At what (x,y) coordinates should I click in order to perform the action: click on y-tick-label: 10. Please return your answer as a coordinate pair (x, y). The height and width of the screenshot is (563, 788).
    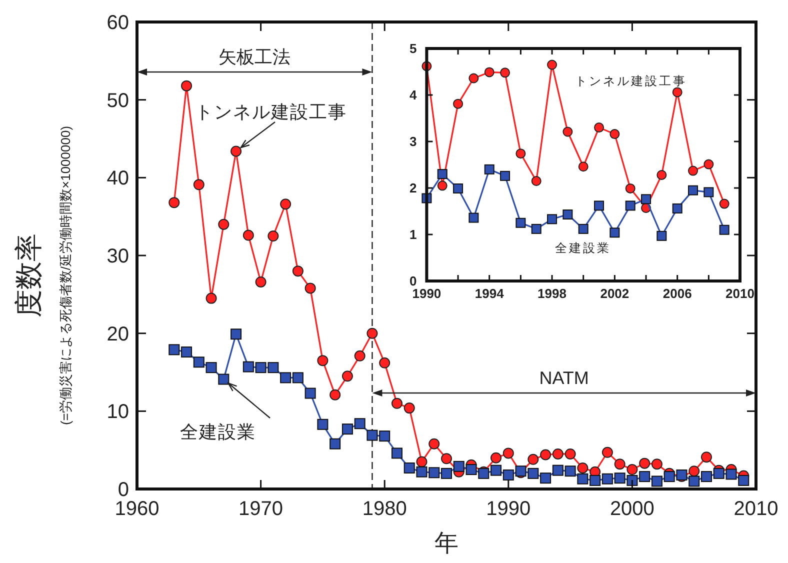
    Looking at the image, I should click on (117, 412).